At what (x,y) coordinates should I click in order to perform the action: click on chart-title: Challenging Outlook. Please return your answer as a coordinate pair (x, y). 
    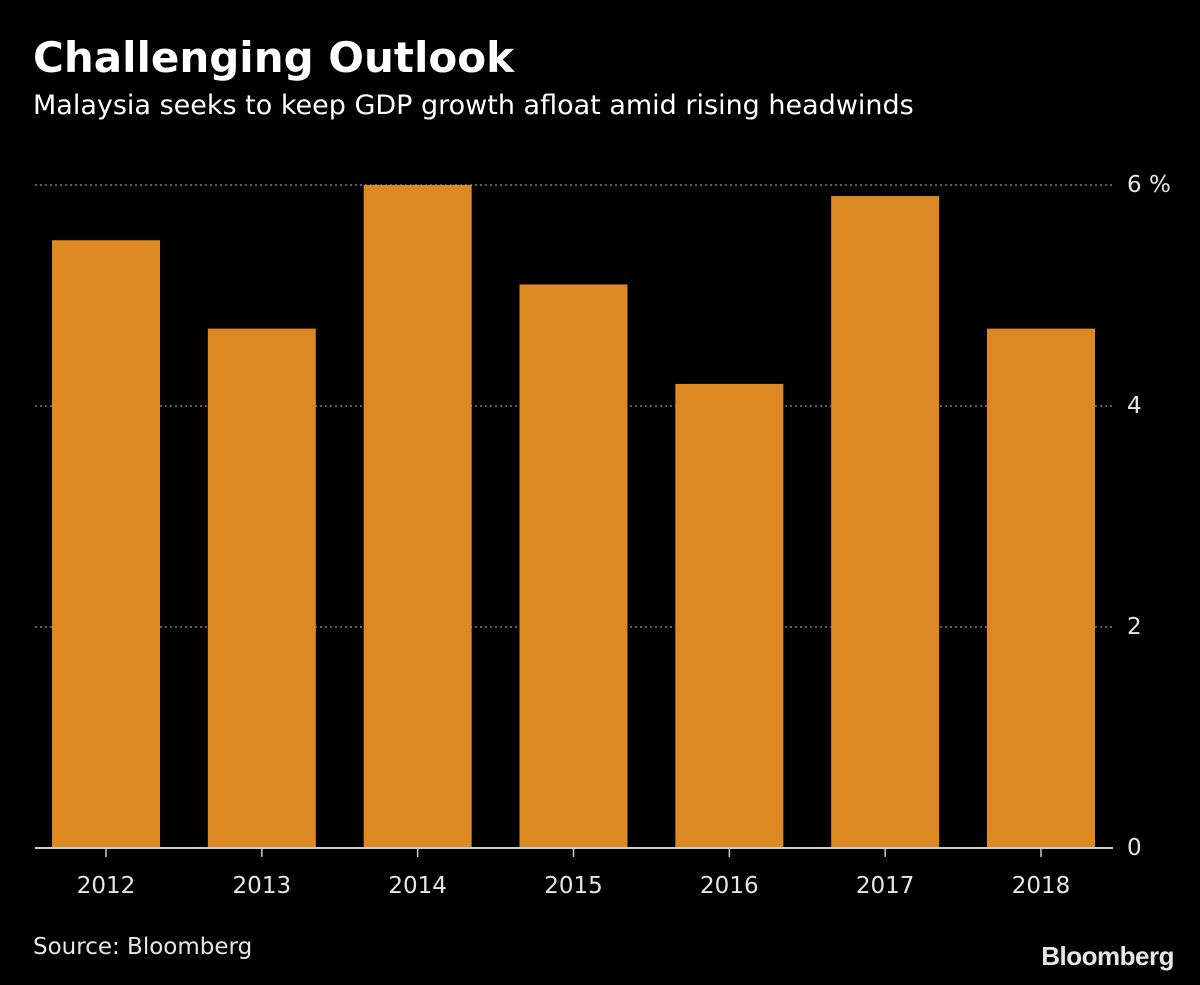
    Looking at the image, I should click on (274, 57).